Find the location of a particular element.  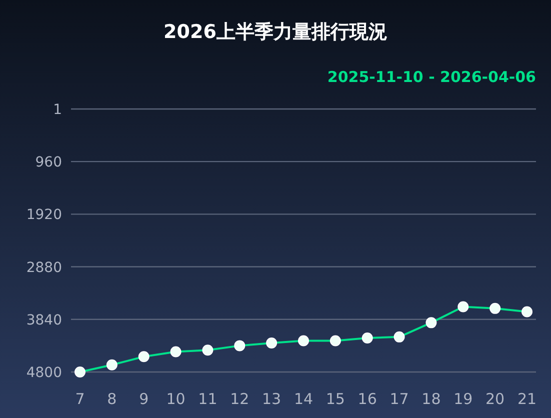

x-tick-label: 11 is located at coordinates (208, 399).